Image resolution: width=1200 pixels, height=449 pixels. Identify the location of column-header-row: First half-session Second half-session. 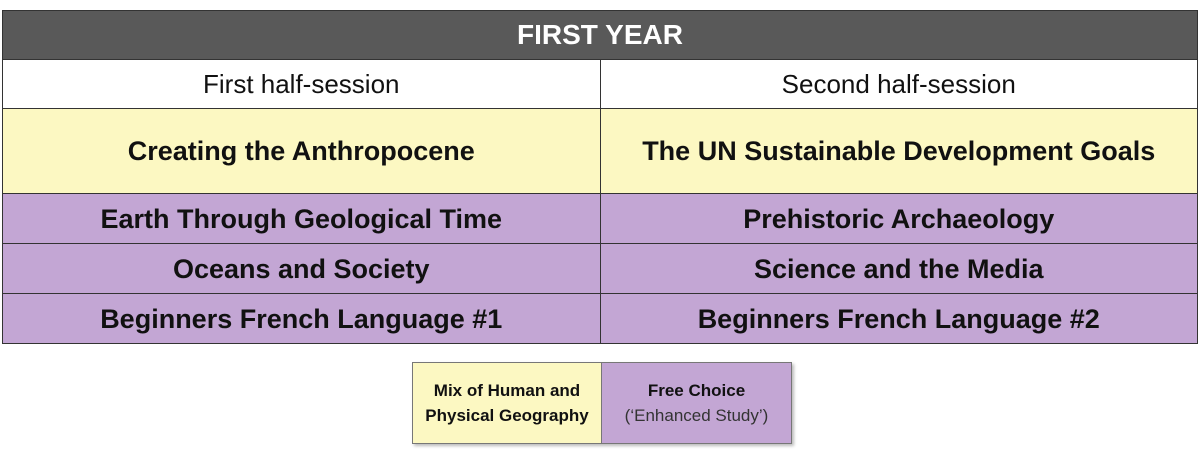
(600, 84).